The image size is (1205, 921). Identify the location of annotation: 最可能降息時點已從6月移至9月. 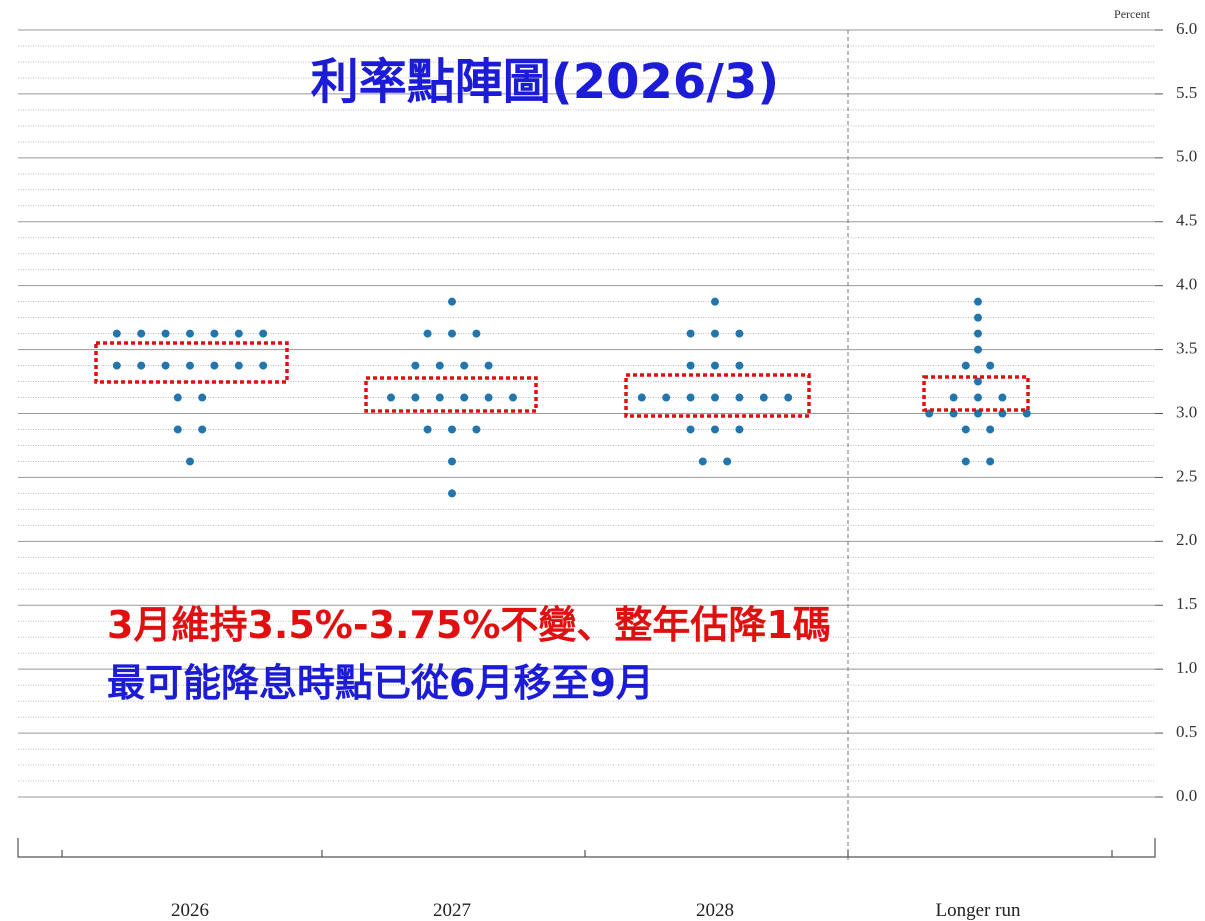
(380, 683).